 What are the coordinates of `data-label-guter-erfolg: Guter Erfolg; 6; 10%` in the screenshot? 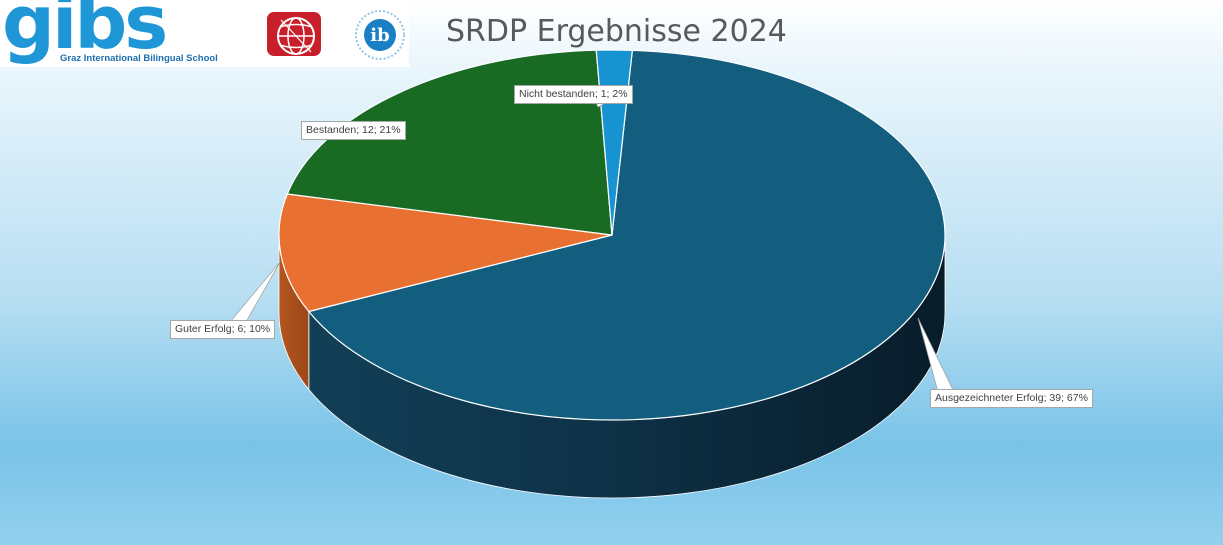 It's located at (223, 329).